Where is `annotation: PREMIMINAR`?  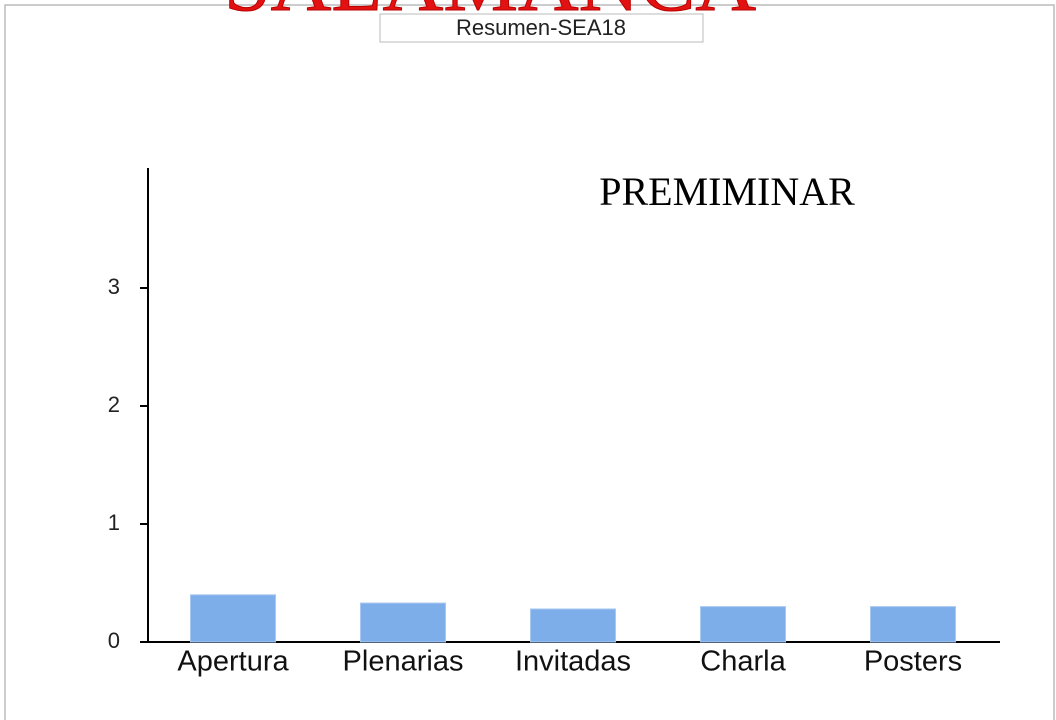
annotation: PREMIMINAR is located at coordinates (727, 191).